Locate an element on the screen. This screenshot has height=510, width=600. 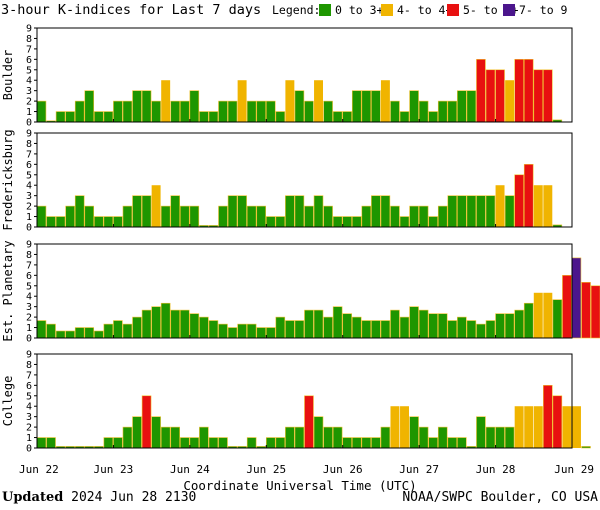
y-tick-label: 5 is located at coordinates (29, 286).